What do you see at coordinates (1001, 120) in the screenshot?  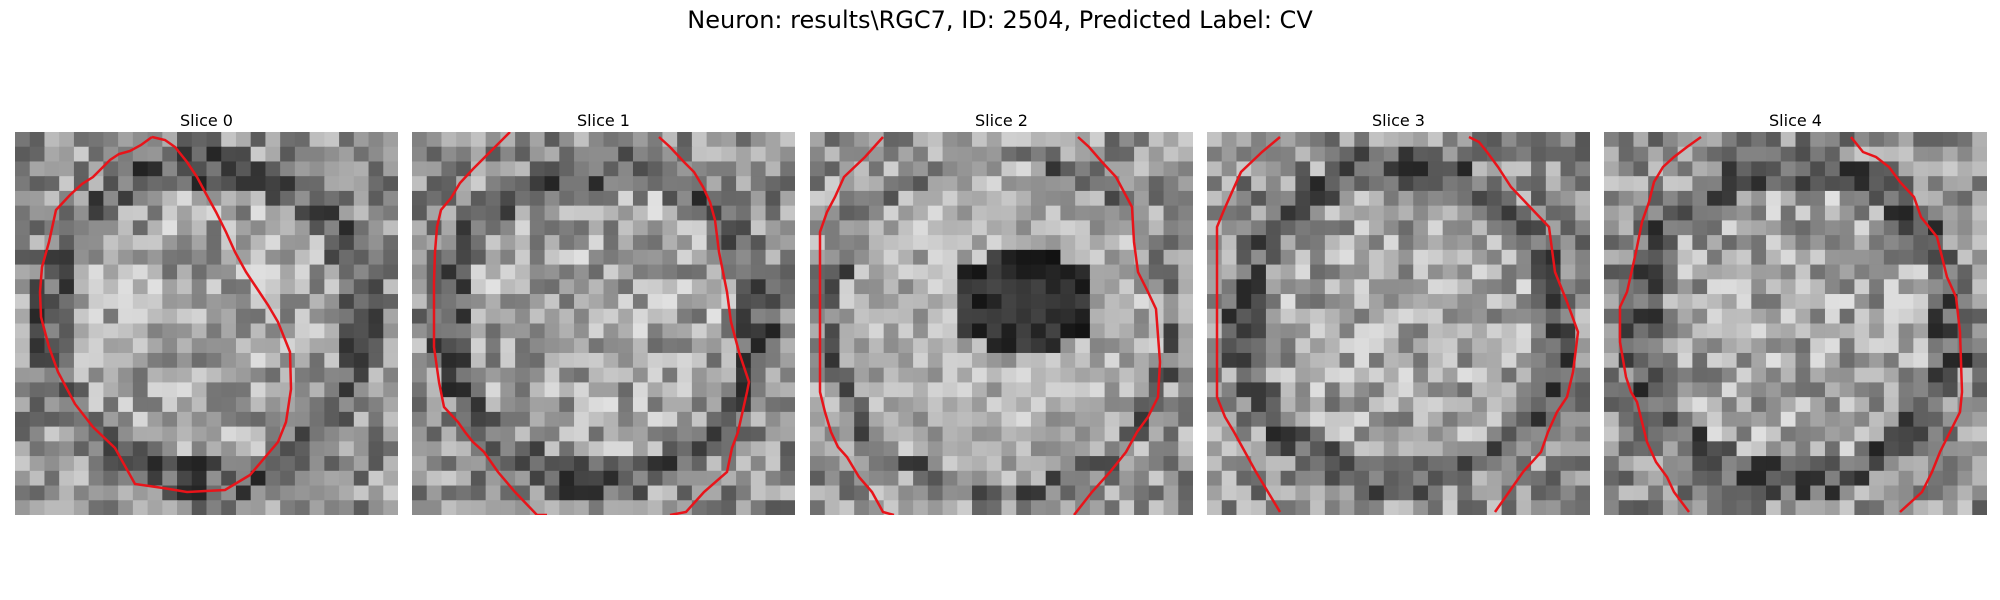 I see `slice-title-2: Slice 2` at bounding box center [1001, 120].